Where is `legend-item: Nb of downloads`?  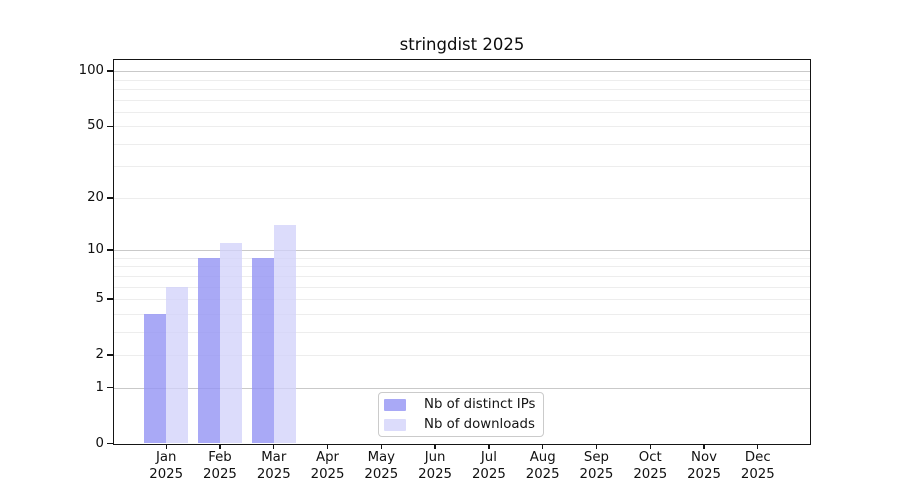 legend-item: Nb of downloads is located at coordinates (463, 424).